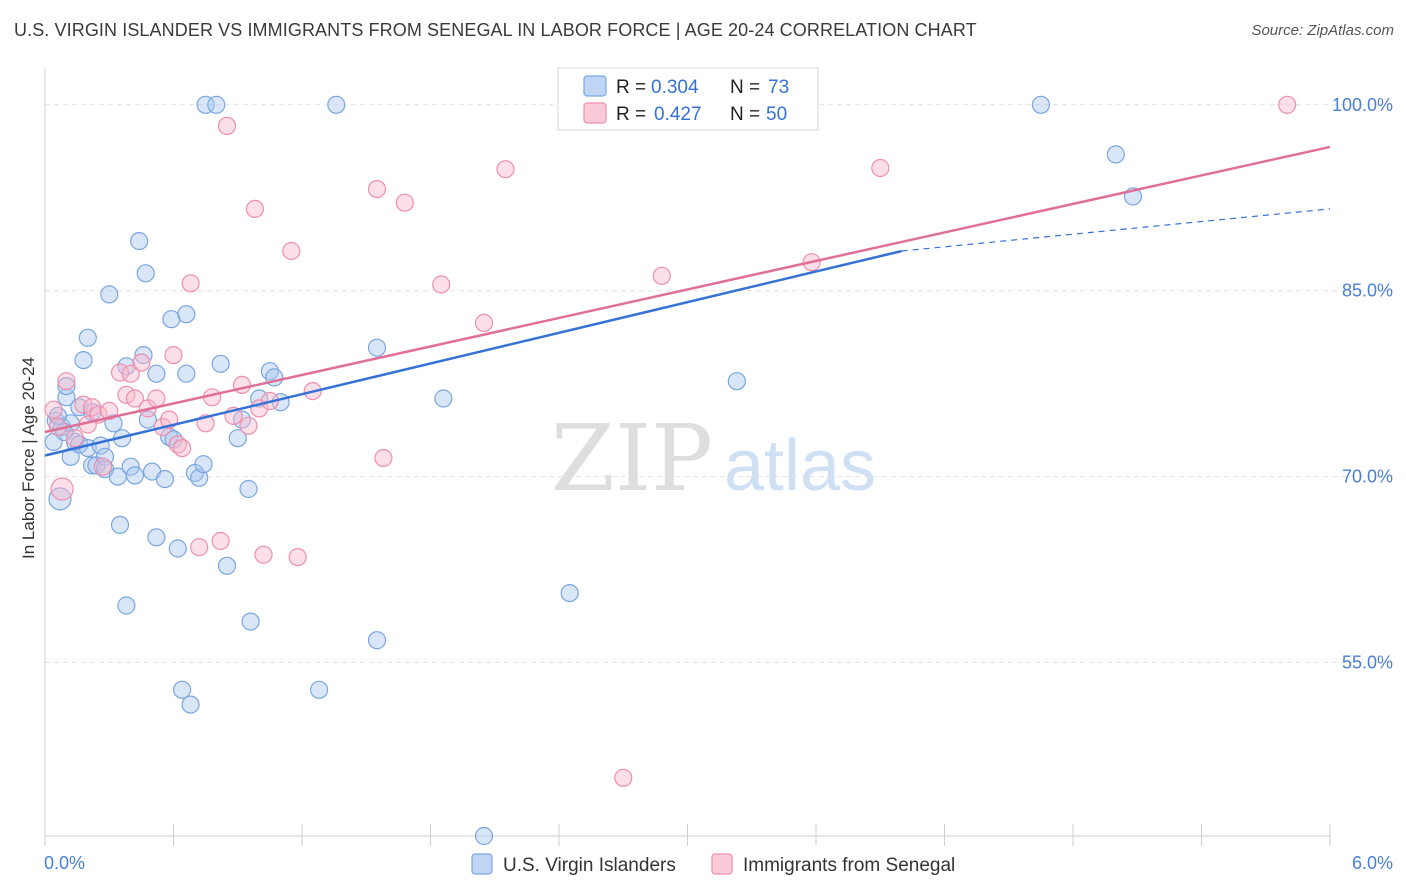  I want to click on legend-r-value: 0.304, so click(675, 87).